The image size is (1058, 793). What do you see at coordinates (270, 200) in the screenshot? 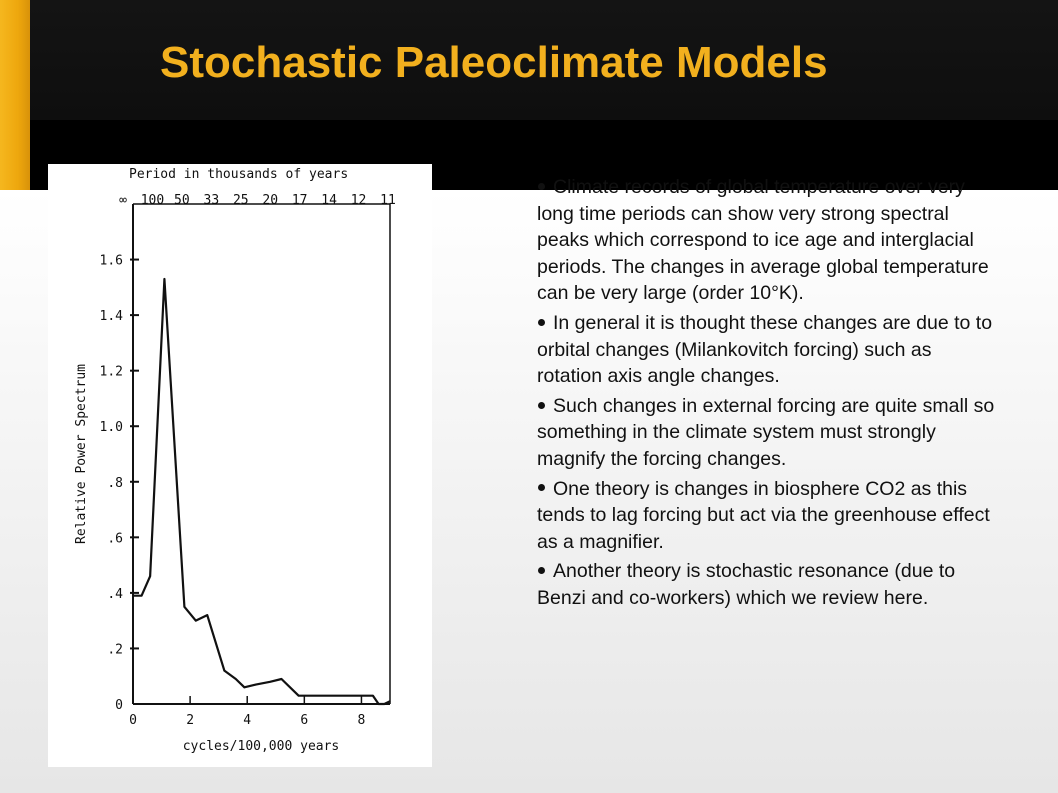
I see `top-tick-label: 20` at bounding box center [270, 200].